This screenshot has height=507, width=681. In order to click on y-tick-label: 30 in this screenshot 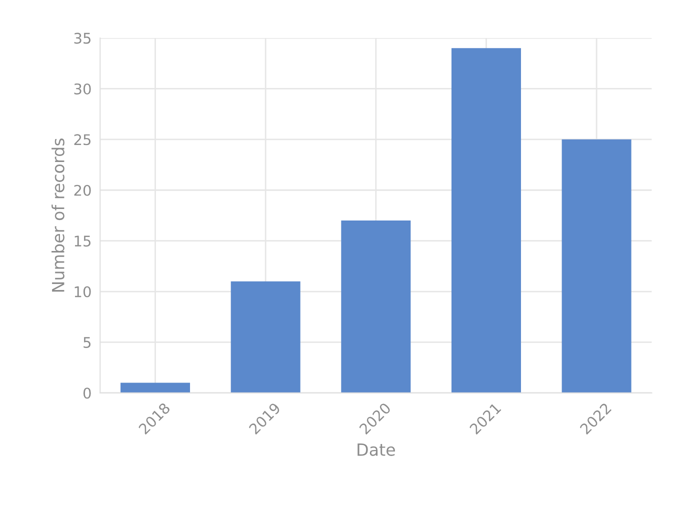, I will do `click(82, 88)`.